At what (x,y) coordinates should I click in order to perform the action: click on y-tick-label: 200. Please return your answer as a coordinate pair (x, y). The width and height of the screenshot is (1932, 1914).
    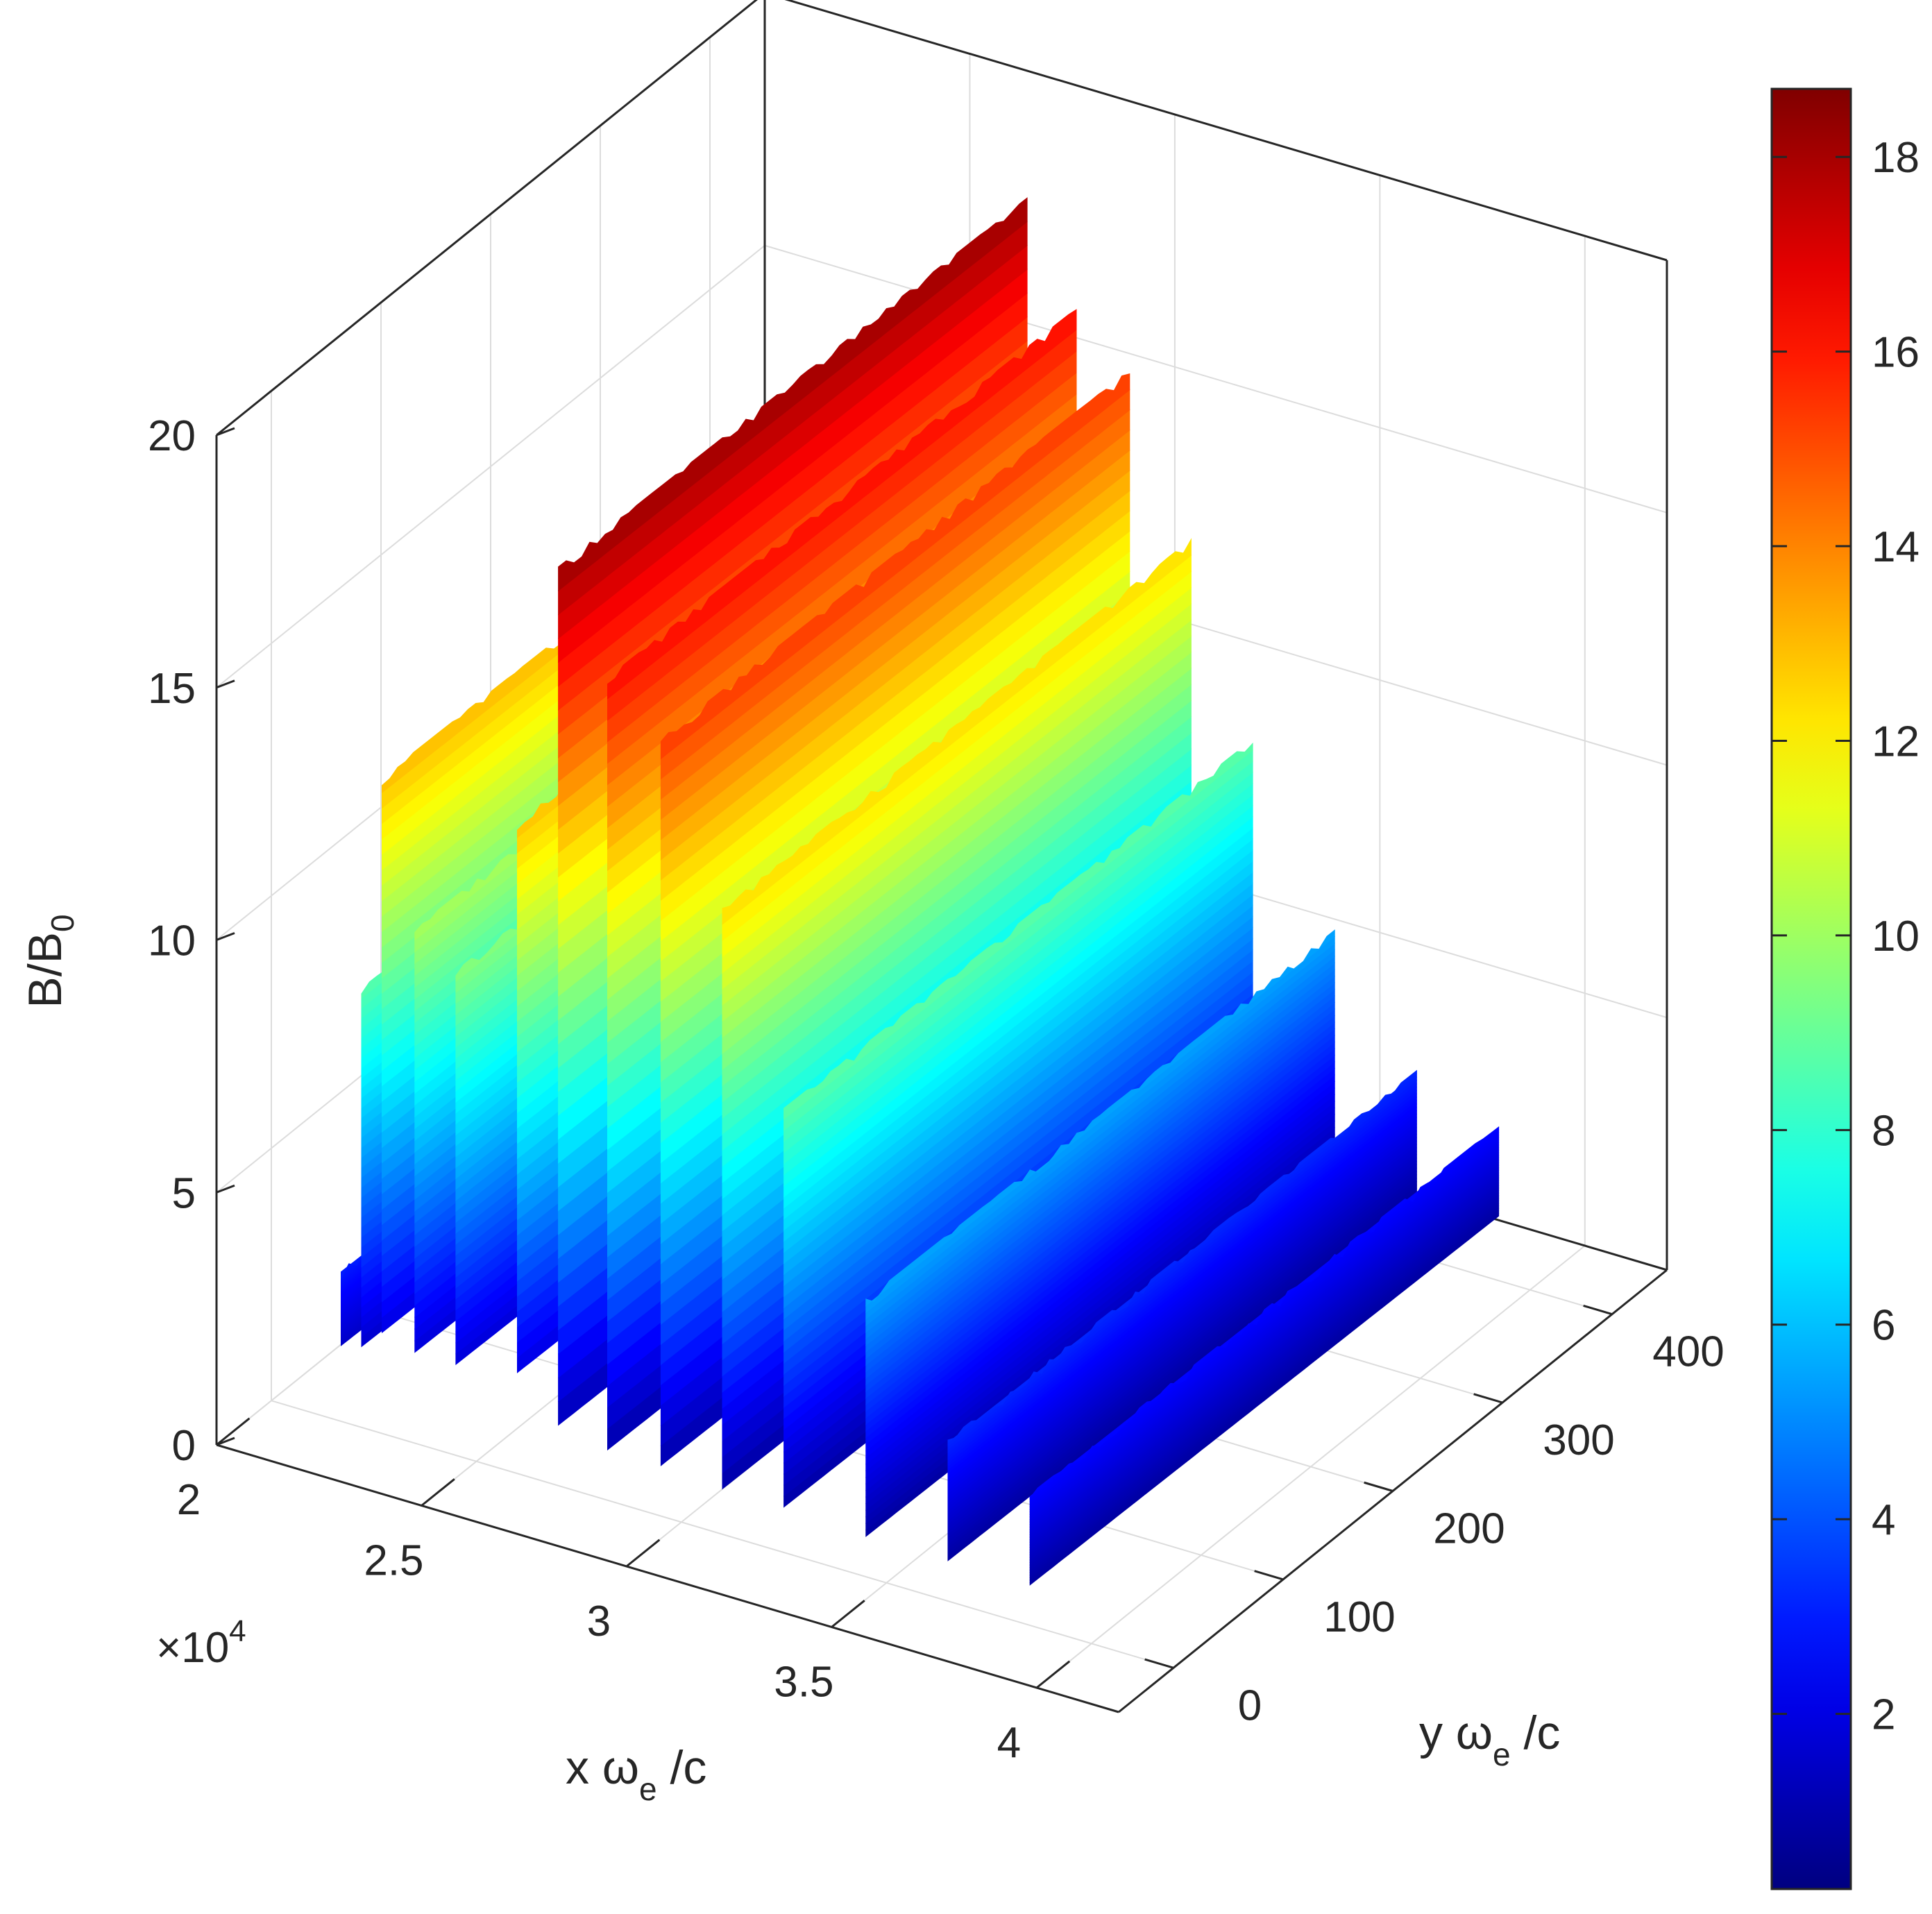
    Looking at the image, I should click on (1469, 1529).